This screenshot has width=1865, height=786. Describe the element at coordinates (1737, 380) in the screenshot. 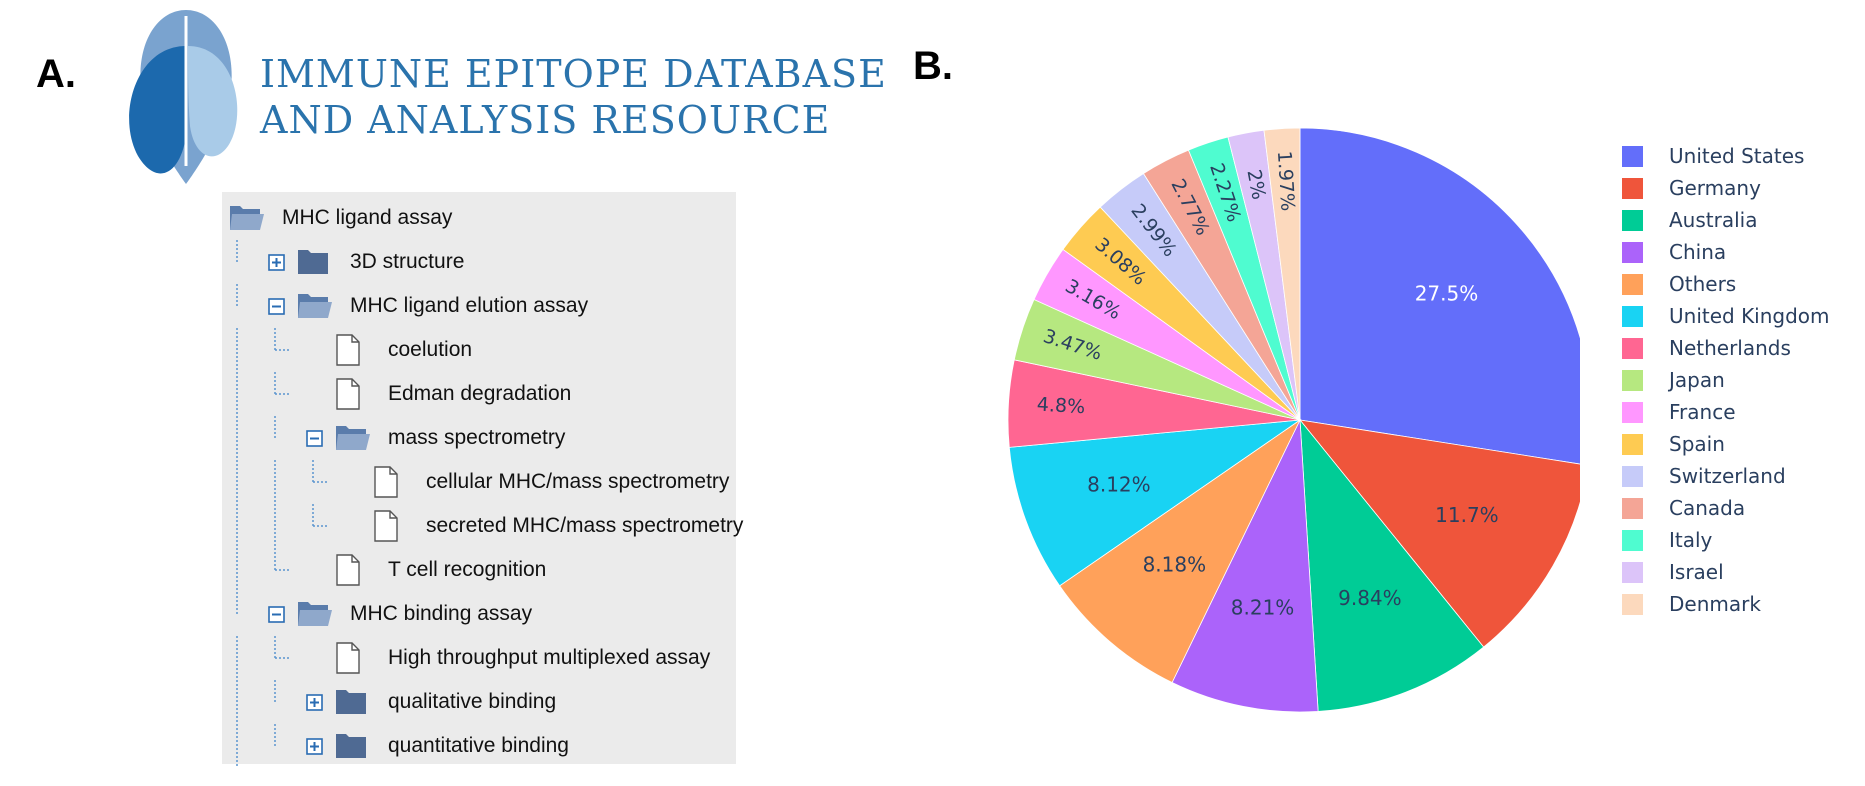

I see `legend-item: Japan` at that location.